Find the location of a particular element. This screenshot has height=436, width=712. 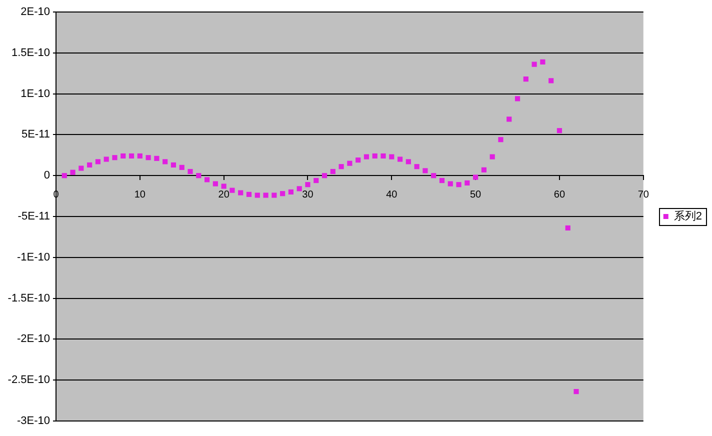

y-tick-label: 1E-10 is located at coordinates (35, 94).